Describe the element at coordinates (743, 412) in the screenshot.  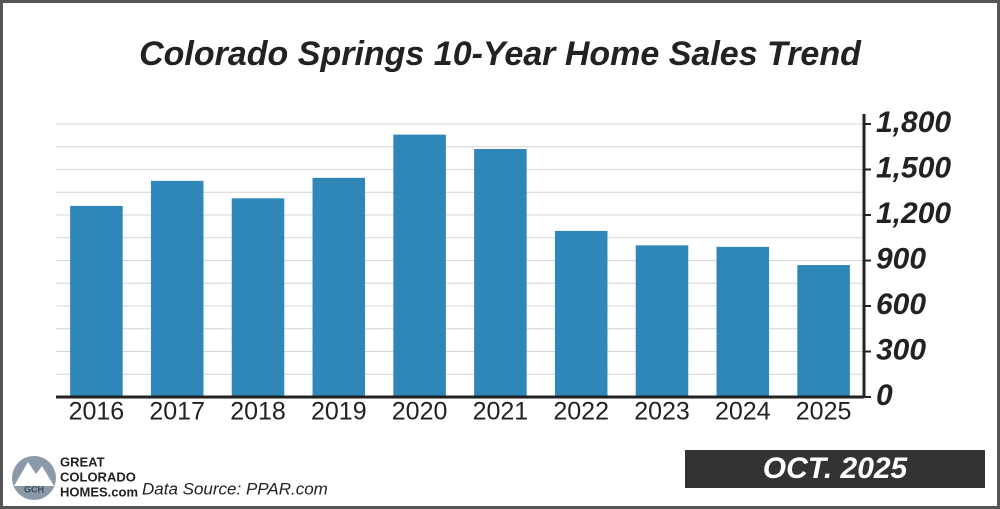
I see `x-tick-label: 2024` at that location.